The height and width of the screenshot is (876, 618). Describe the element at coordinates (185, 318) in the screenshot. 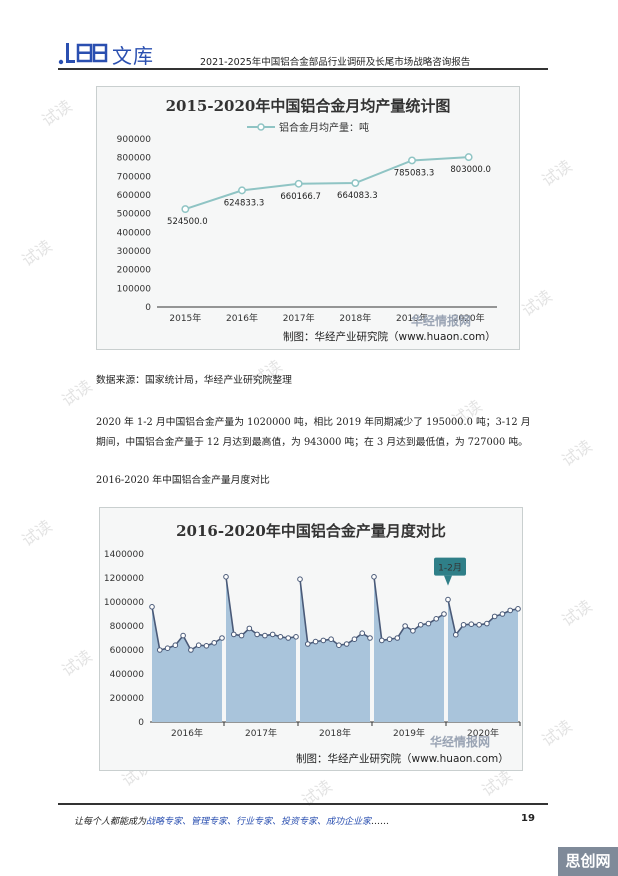

I see `x-tick-label: 2015年` at that location.